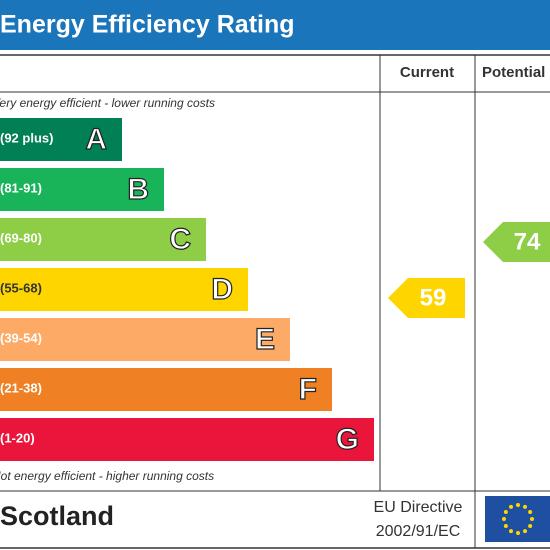  Describe the element at coordinates (427, 72) in the screenshot. I see `column-header: Current` at that location.